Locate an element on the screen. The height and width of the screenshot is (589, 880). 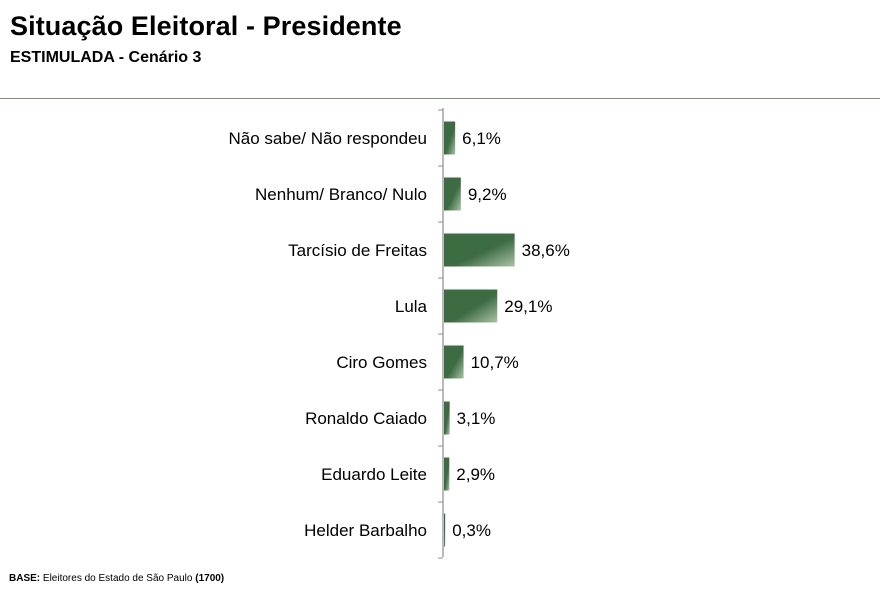
value-label: 9,2% is located at coordinates (487, 194).